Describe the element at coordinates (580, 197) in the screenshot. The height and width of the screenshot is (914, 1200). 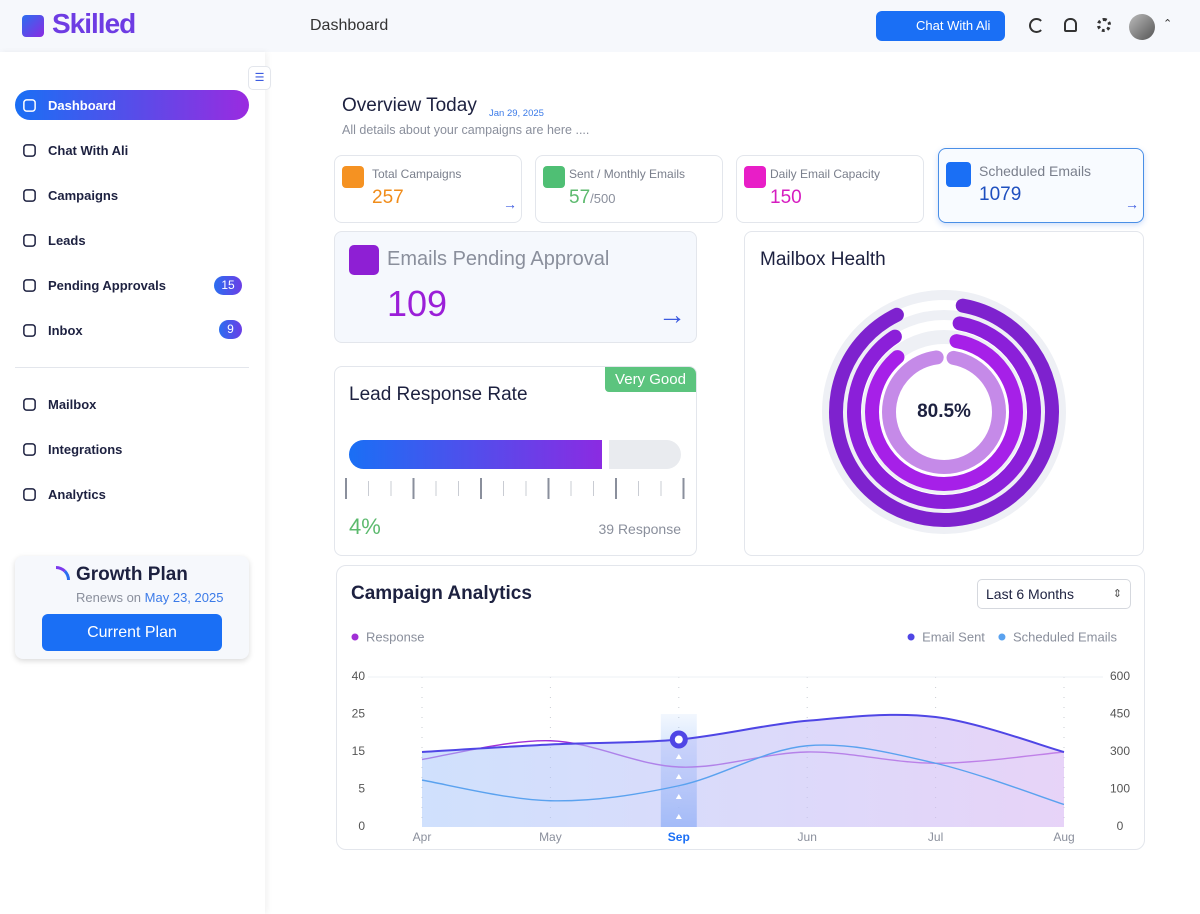
I see `stat-value: 57` at that location.